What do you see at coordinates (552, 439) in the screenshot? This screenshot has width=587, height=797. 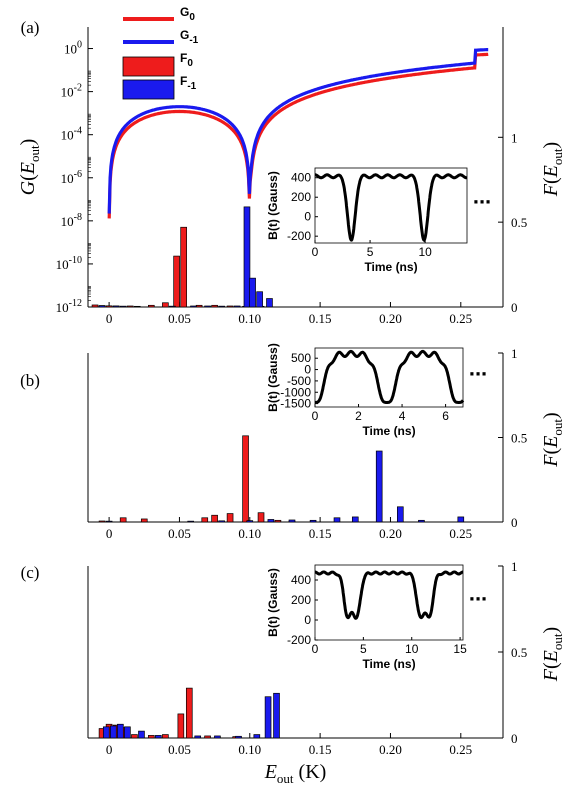 I see `right-axis-title: F(Eout)` at bounding box center [552, 439].